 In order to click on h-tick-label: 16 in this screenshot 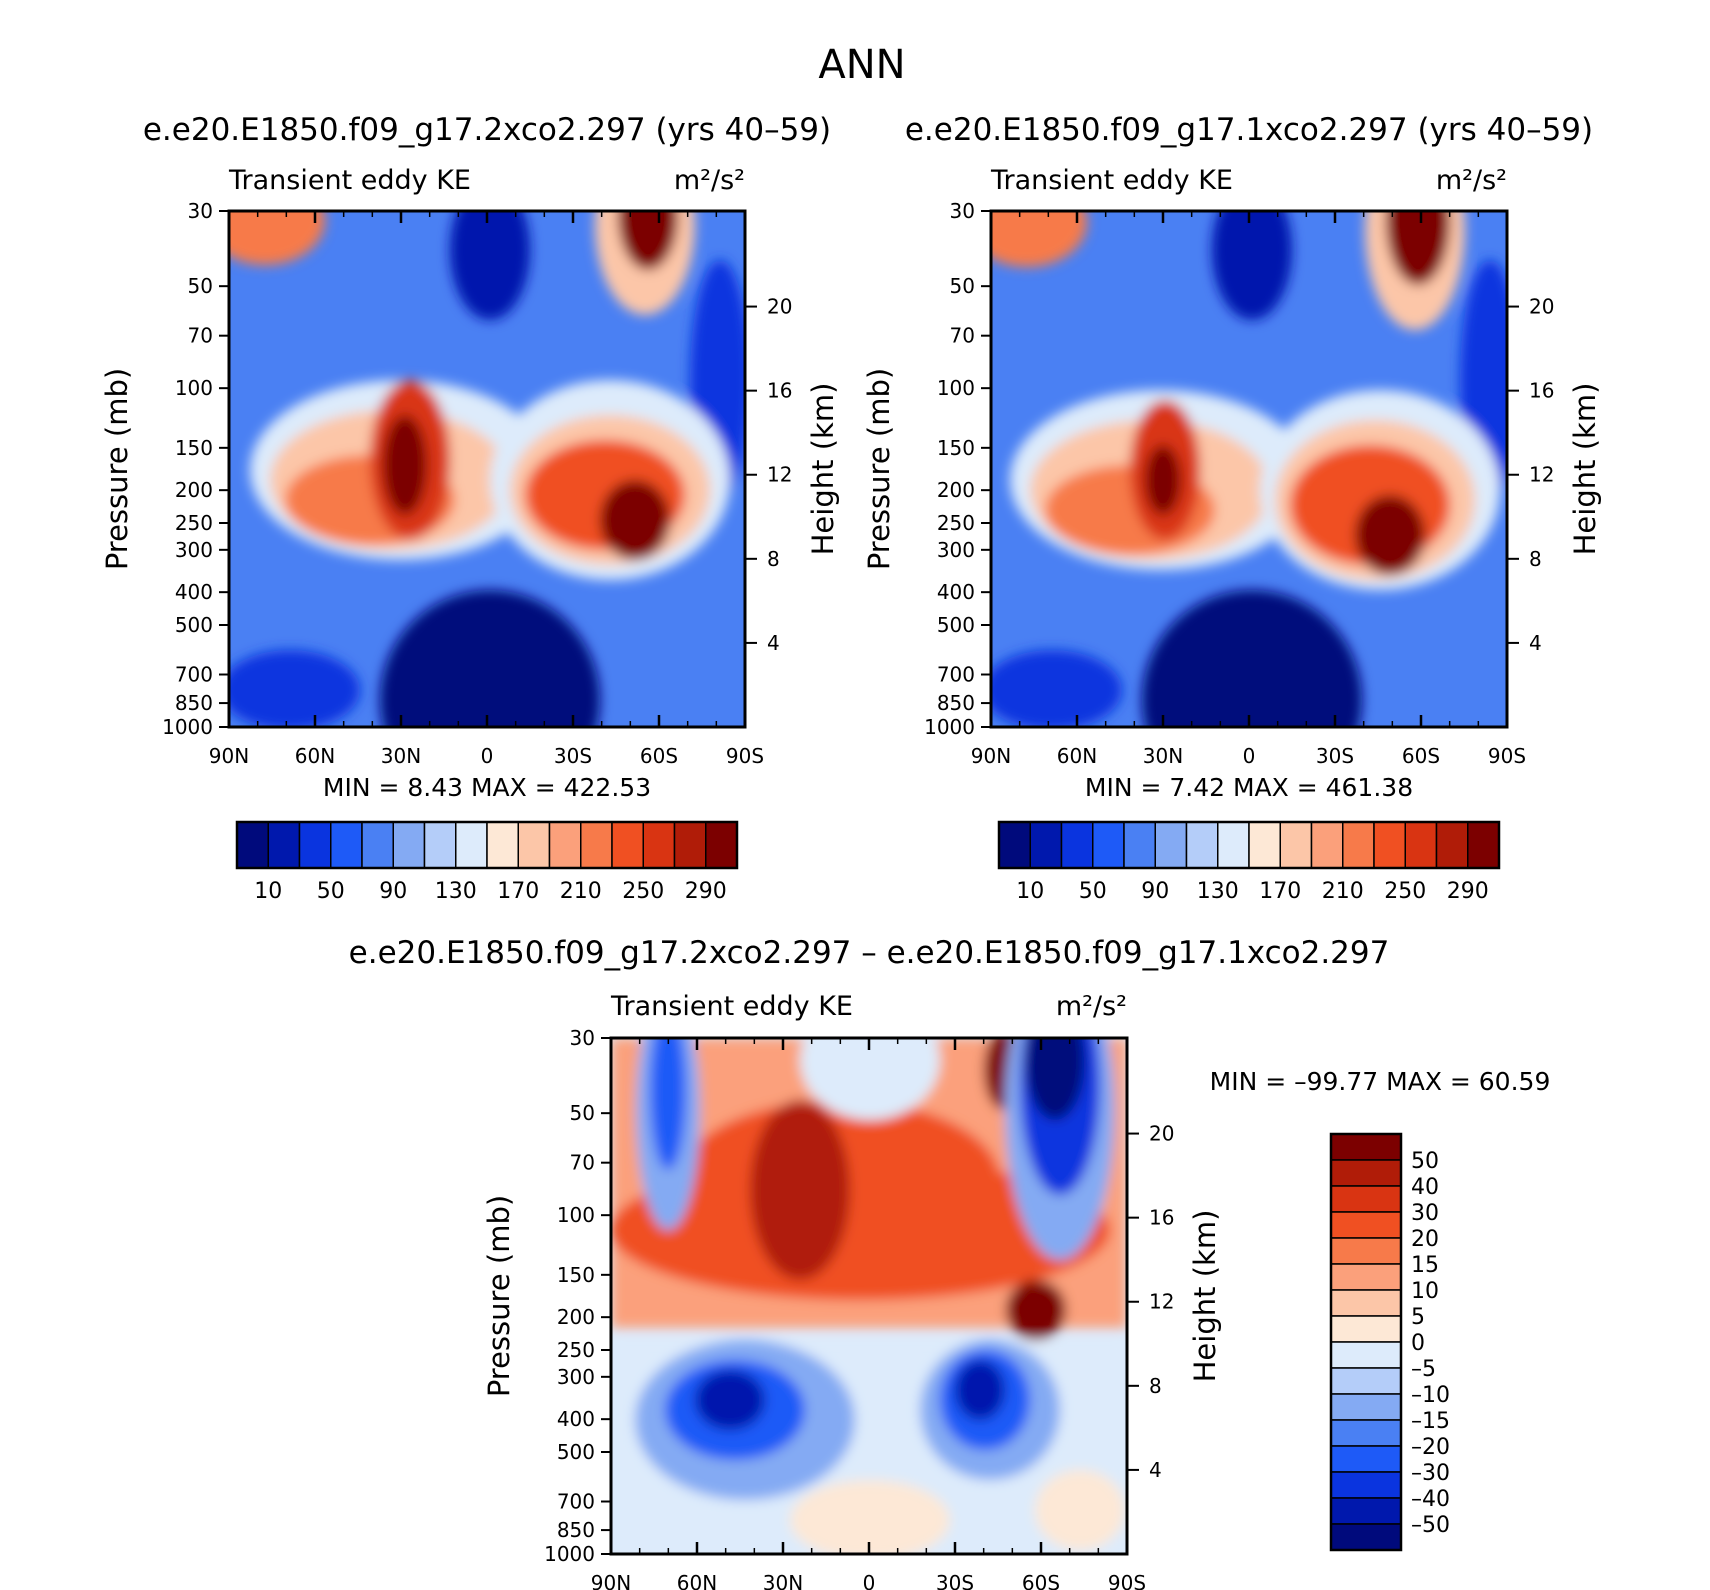, I will do `click(1161, 1218)`.